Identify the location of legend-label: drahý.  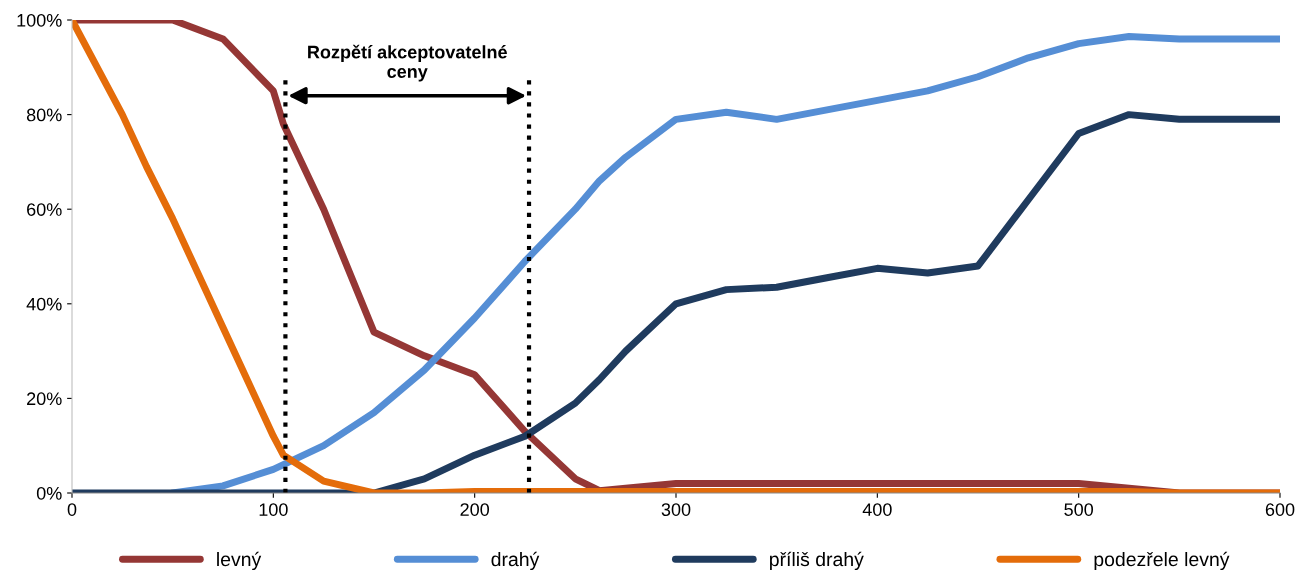
(515, 561).